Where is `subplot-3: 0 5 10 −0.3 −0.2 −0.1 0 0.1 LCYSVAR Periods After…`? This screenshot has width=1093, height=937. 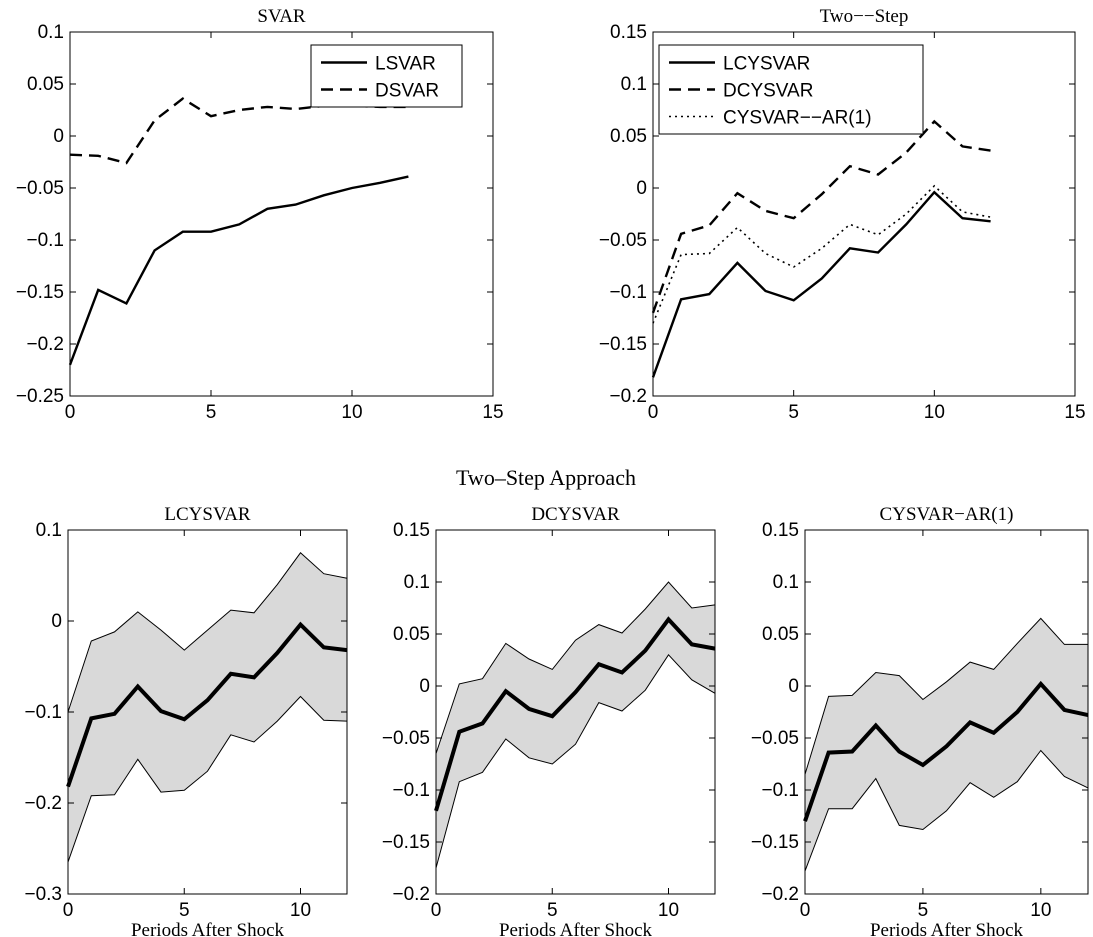
subplot-3: 0 5 10 −0.3 −0.2 −0.1 0 0.1 LCYSVAR Periods After… is located at coordinates (186, 720).